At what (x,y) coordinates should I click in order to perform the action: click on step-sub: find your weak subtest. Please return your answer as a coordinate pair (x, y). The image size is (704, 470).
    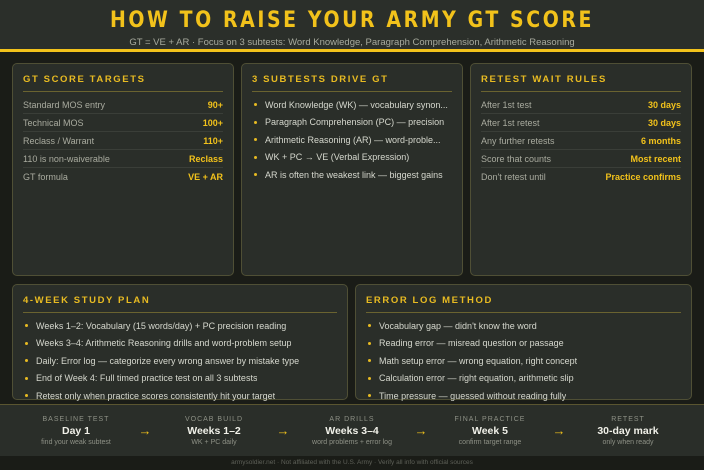
    Looking at the image, I should click on (76, 442).